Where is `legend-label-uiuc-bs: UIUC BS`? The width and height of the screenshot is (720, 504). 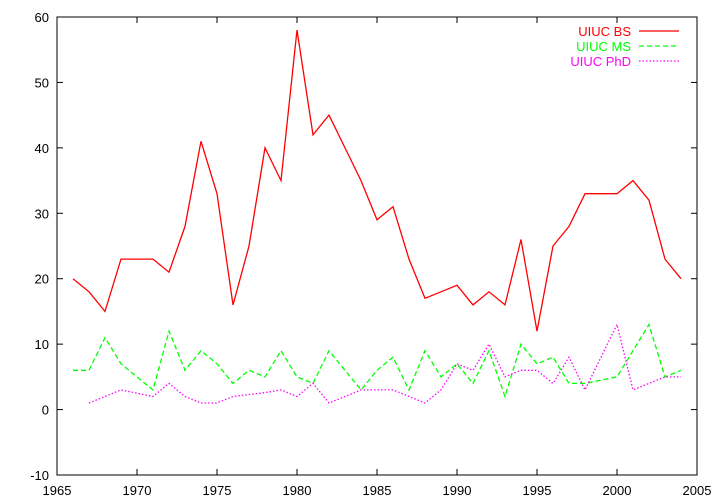
legend-label-uiuc-bs: UIUC BS is located at coordinates (604, 31).